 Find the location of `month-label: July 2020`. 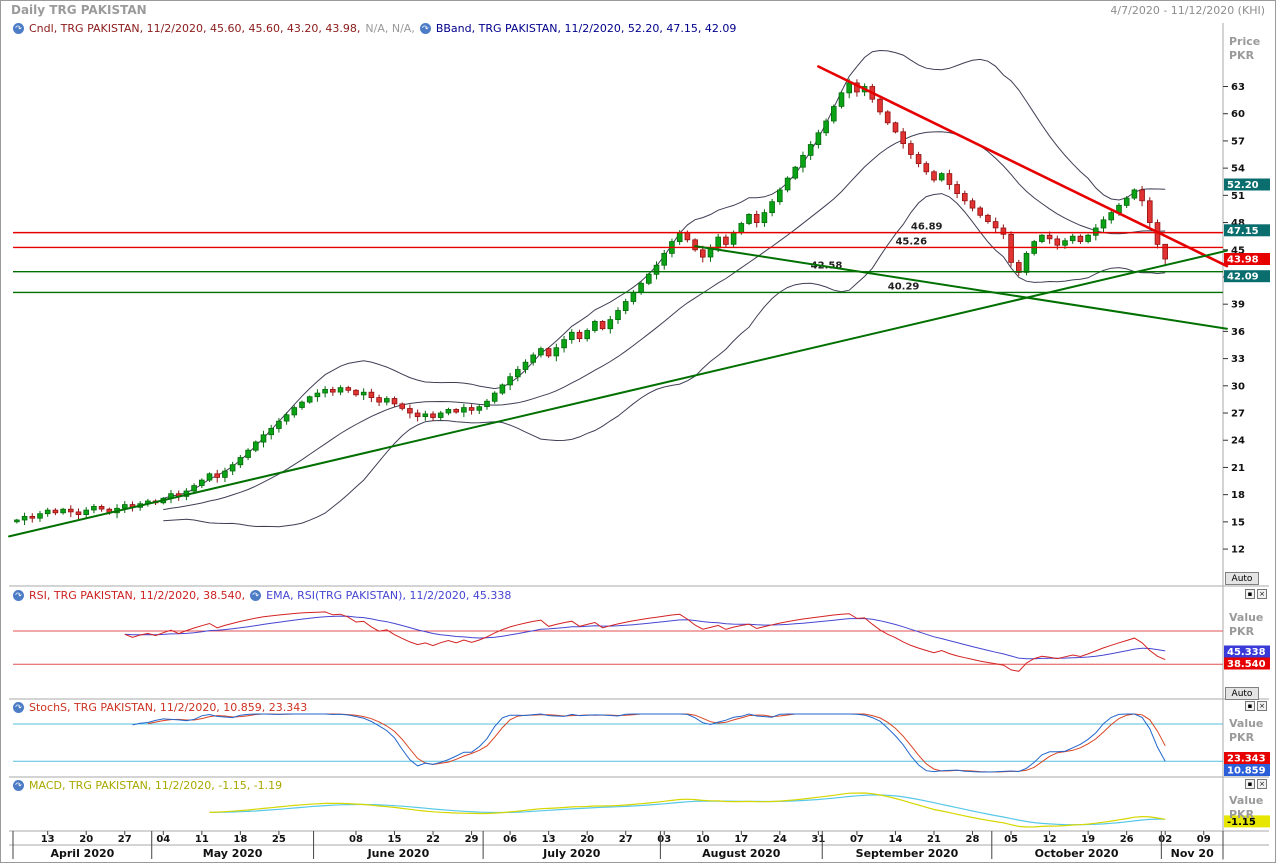

month-label: July 2020 is located at coordinates (571, 853).